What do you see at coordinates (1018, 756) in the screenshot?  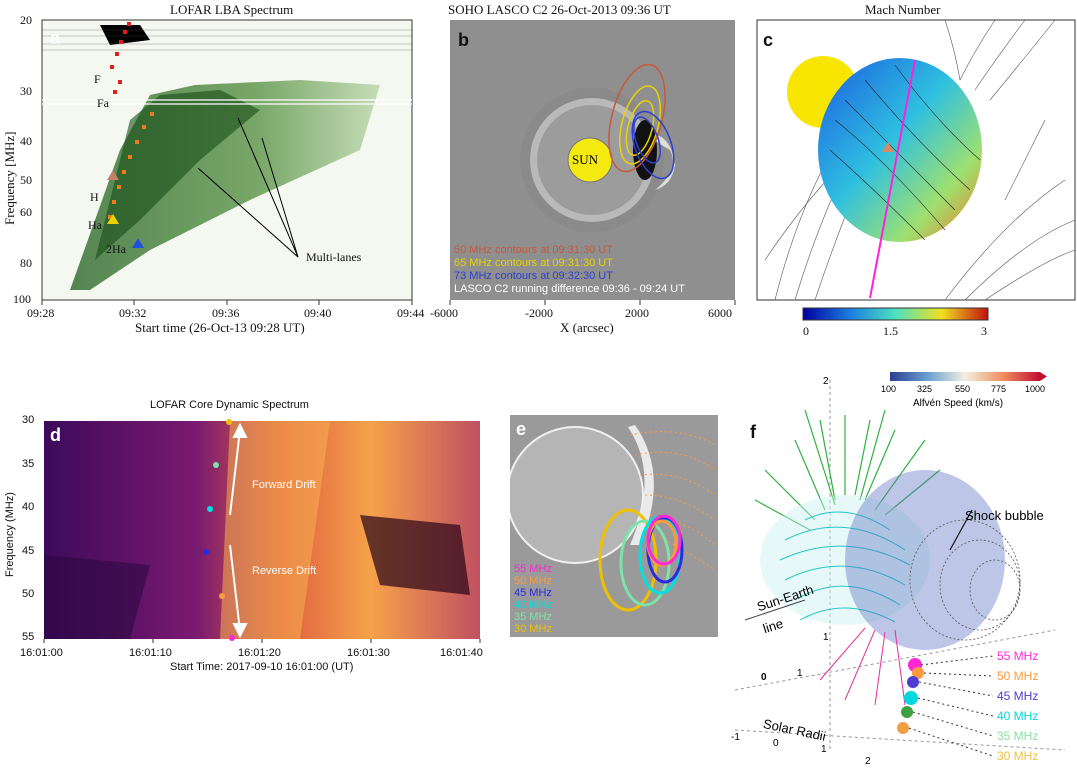 I see `f-legend-5: 30 MHz` at bounding box center [1018, 756].